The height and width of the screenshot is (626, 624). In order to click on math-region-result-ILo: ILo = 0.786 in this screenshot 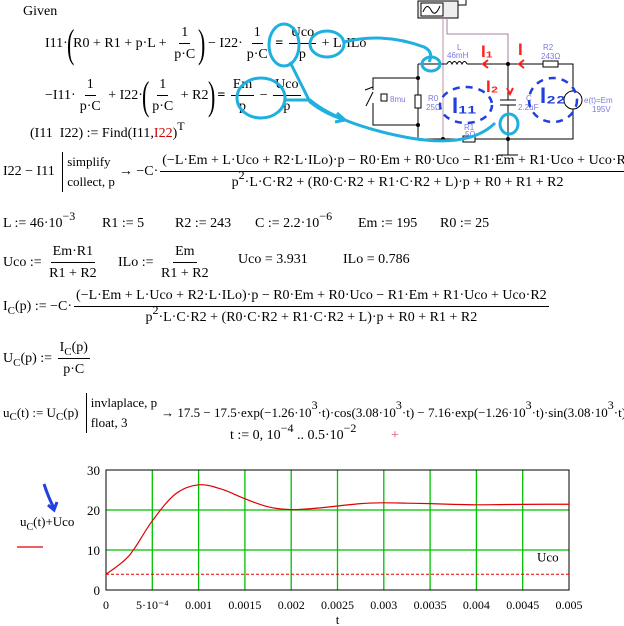, I will do `click(376, 260)`.